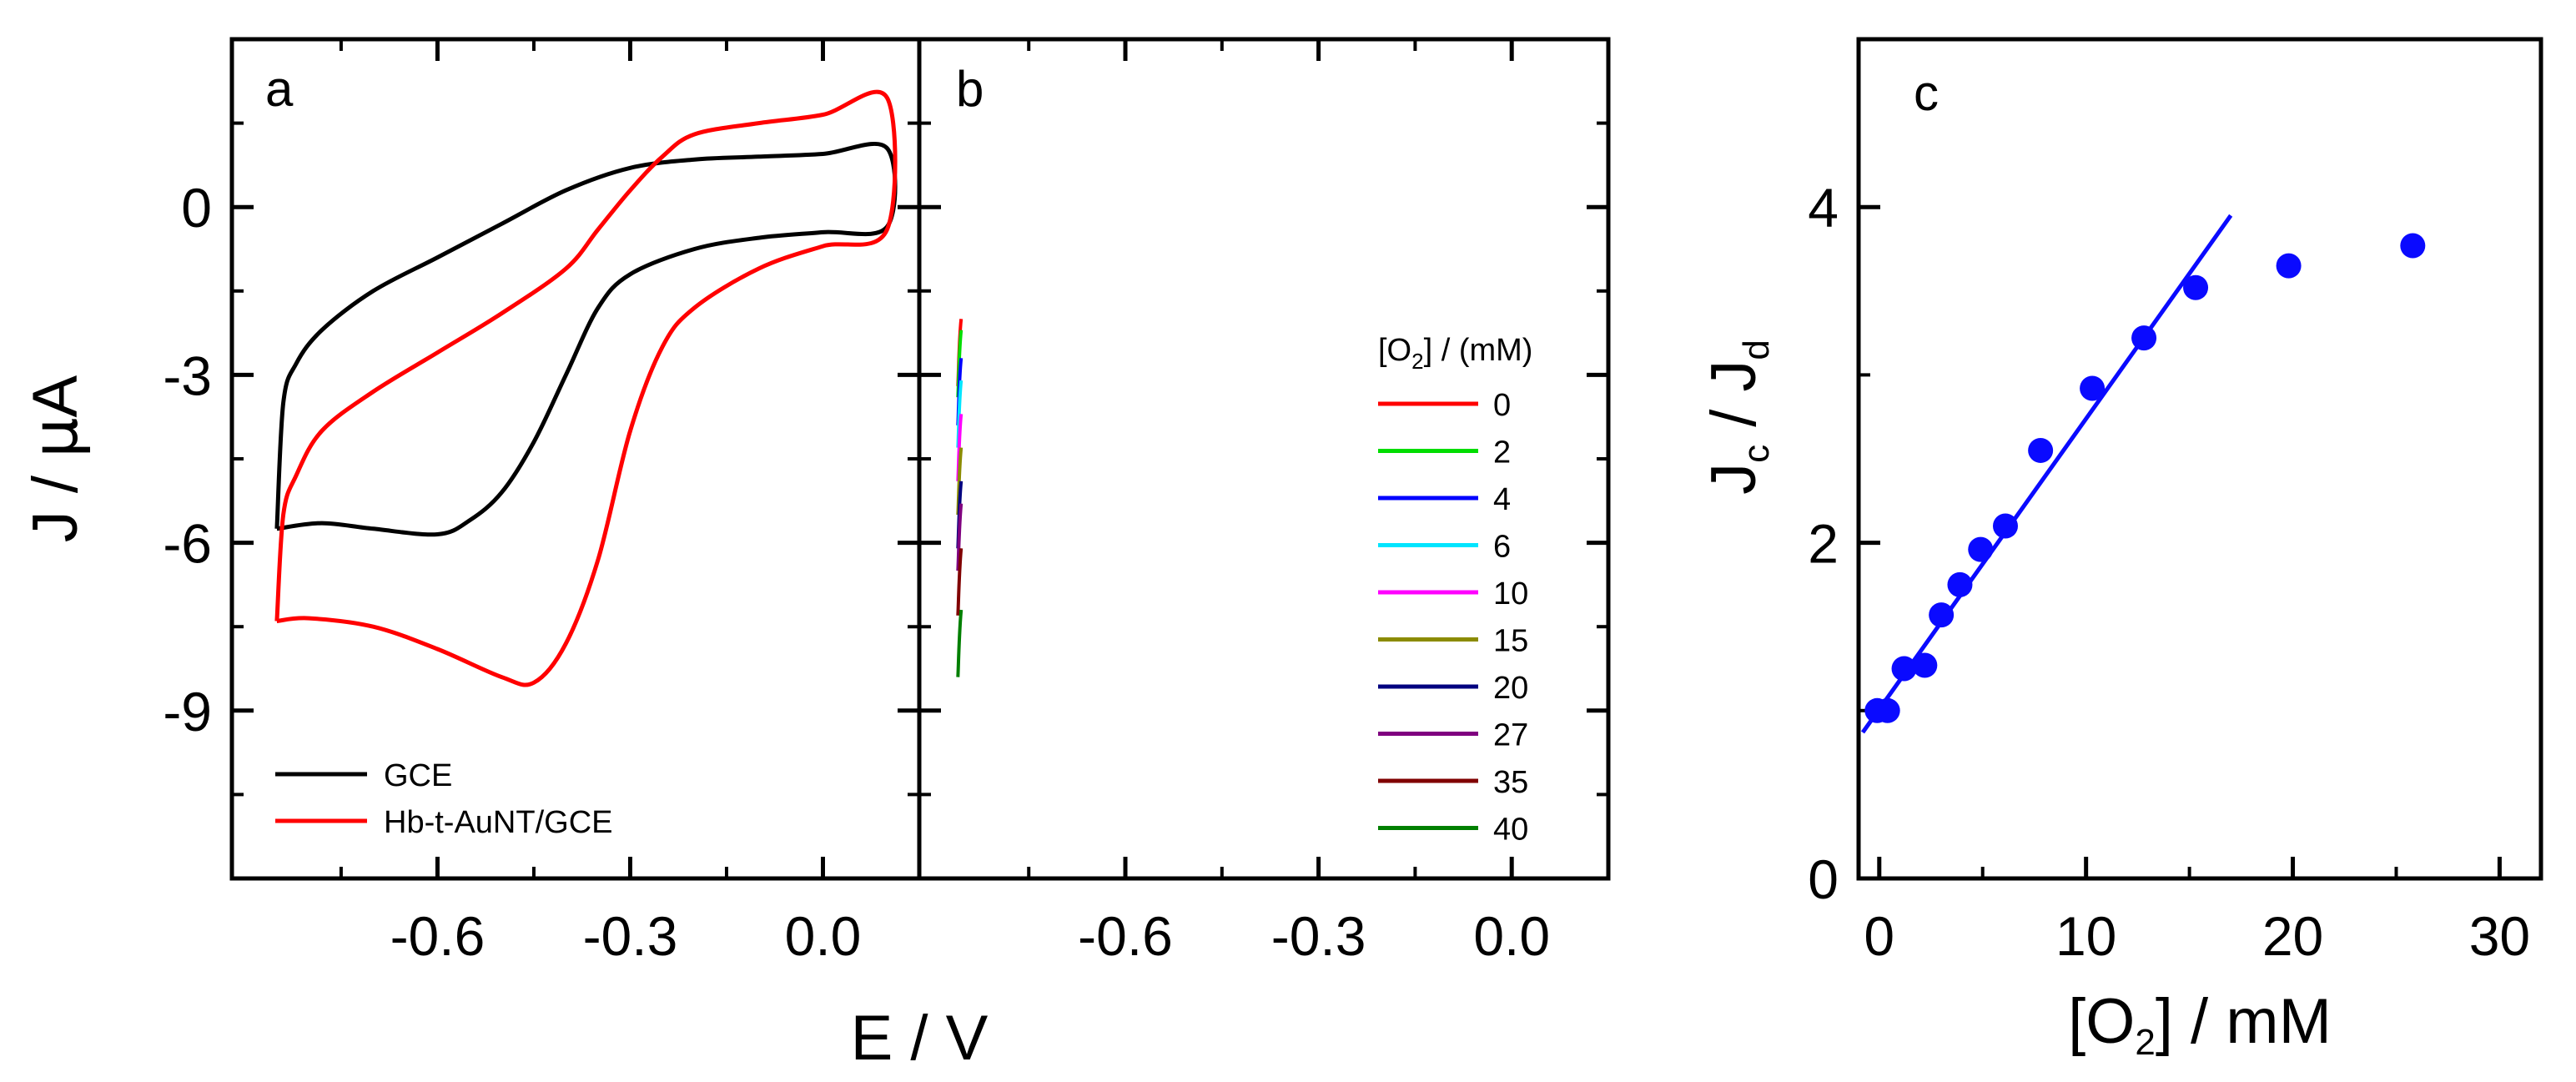 The height and width of the screenshot is (1082, 2576). What do you see at coordinates (187, 544) in the screenshot?
I see `y-tick-label-a: -6` at bounding box center [187, 544].